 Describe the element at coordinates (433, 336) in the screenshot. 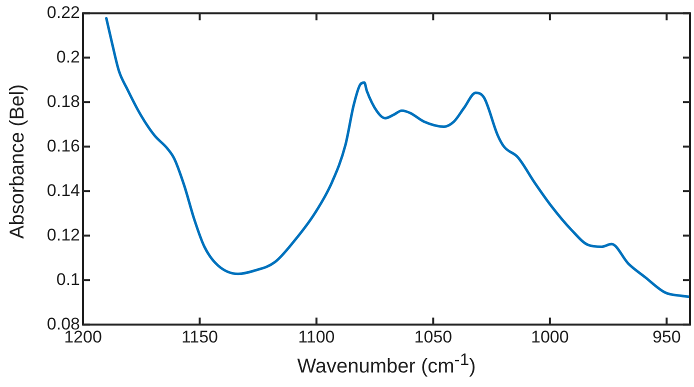

I see `x-tick-label: 1050` at that location.